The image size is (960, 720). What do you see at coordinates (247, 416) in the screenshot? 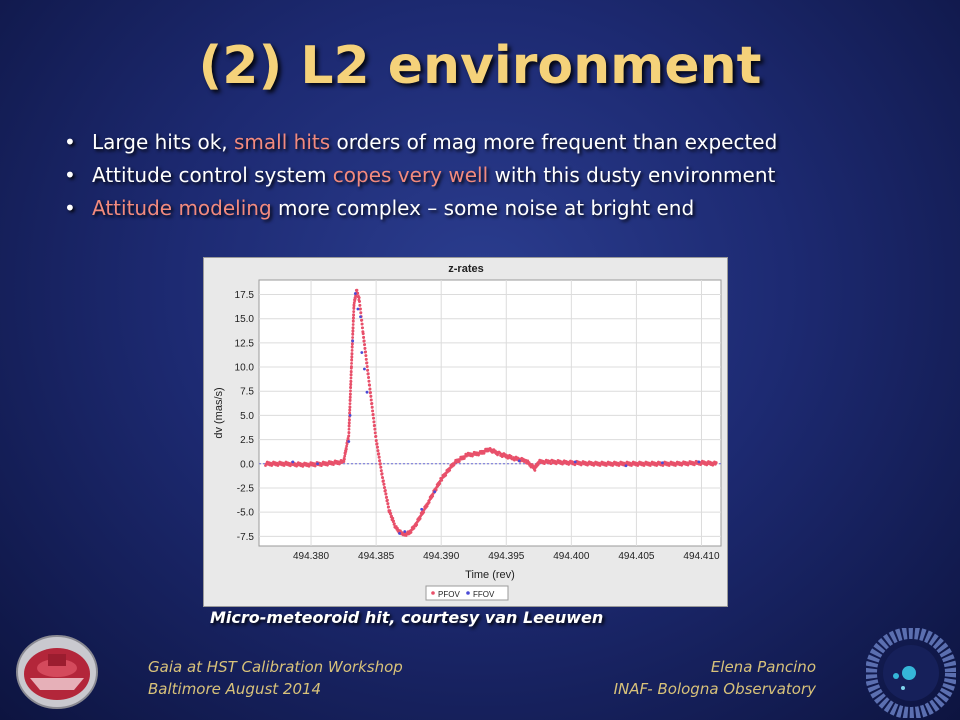
I see `y-tick-label: 5.0` at bounding box center [247, 416].